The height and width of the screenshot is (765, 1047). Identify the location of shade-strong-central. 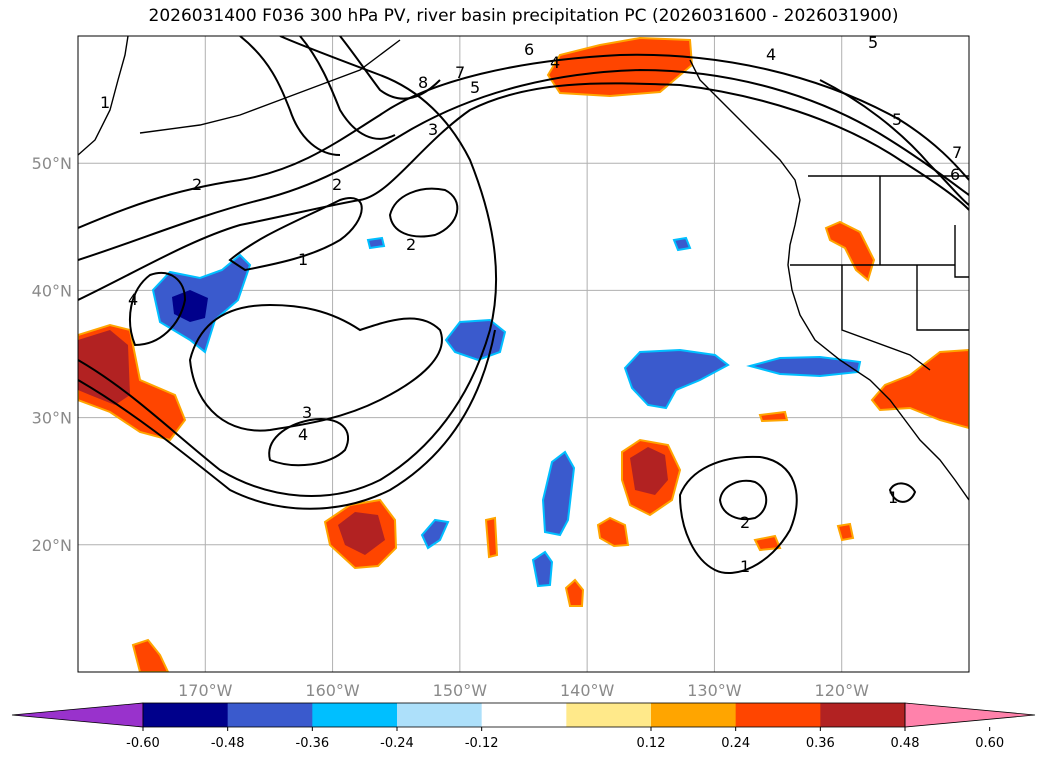
(649, 471).